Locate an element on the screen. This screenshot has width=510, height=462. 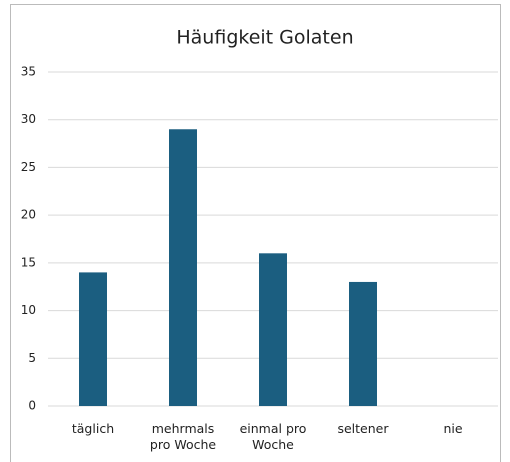
y-tick-label: 10 is located at coordinates (28, 310).